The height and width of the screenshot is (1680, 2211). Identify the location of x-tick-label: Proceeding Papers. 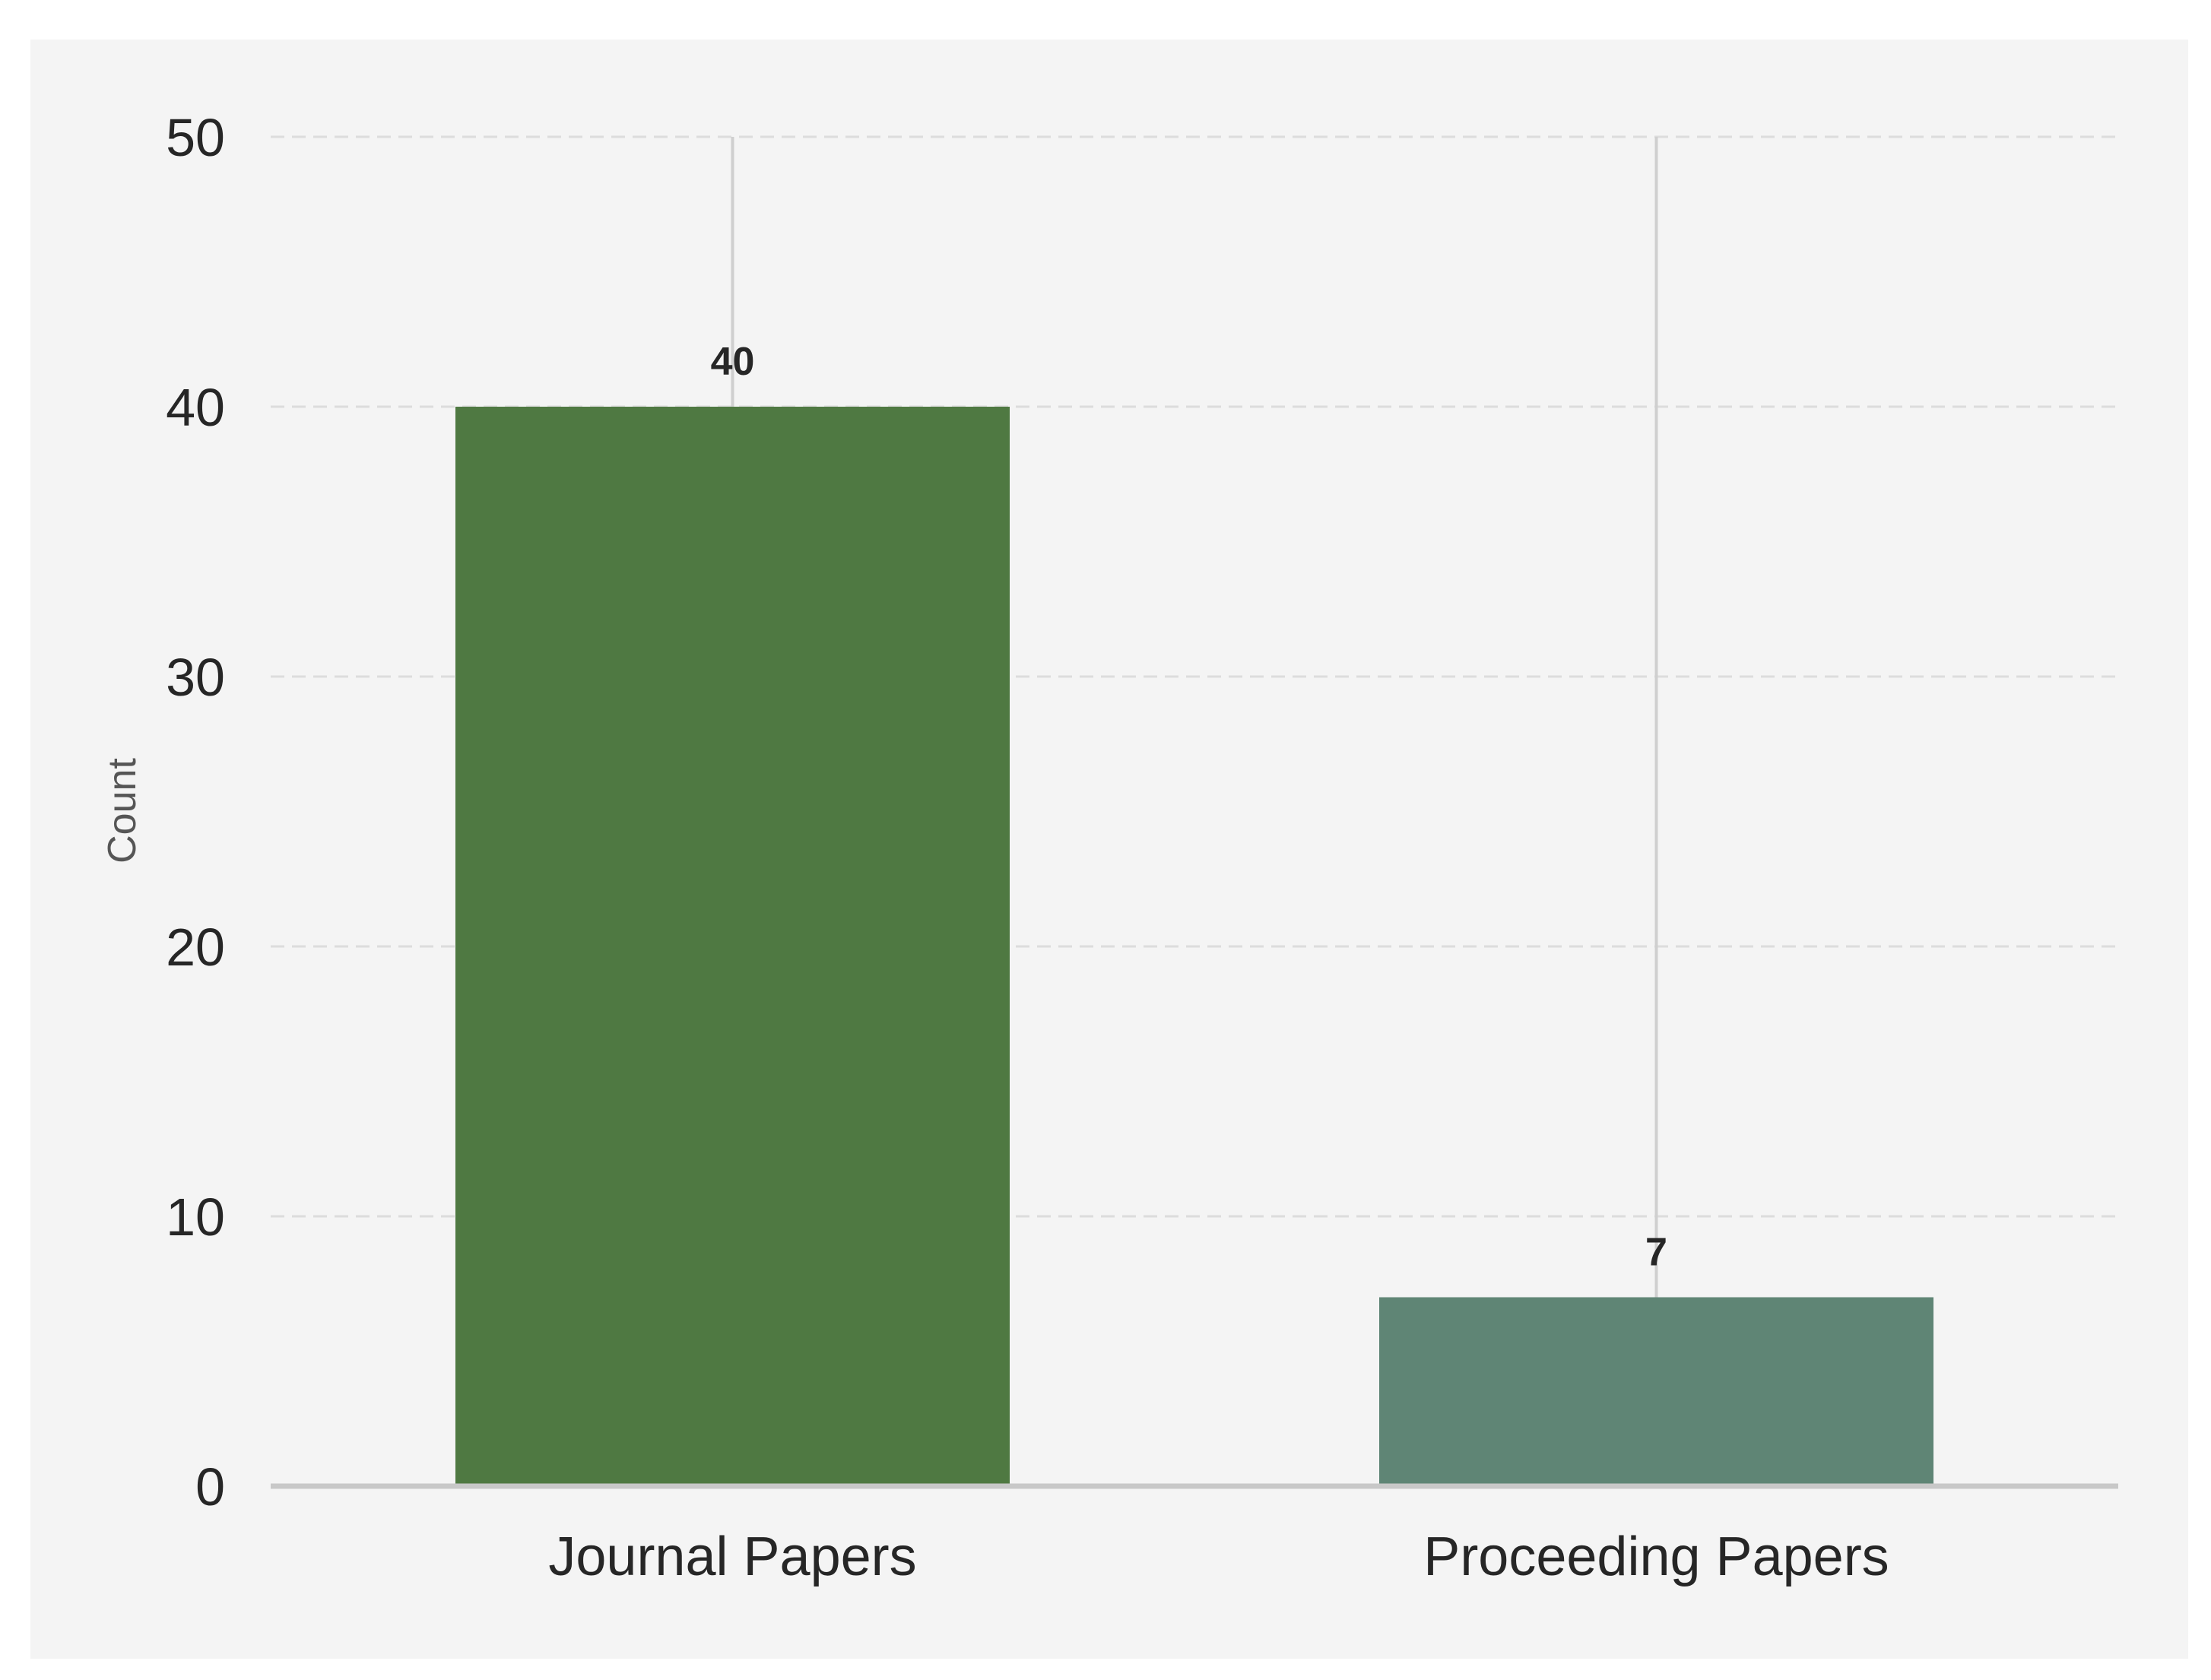
(1656, 1556).